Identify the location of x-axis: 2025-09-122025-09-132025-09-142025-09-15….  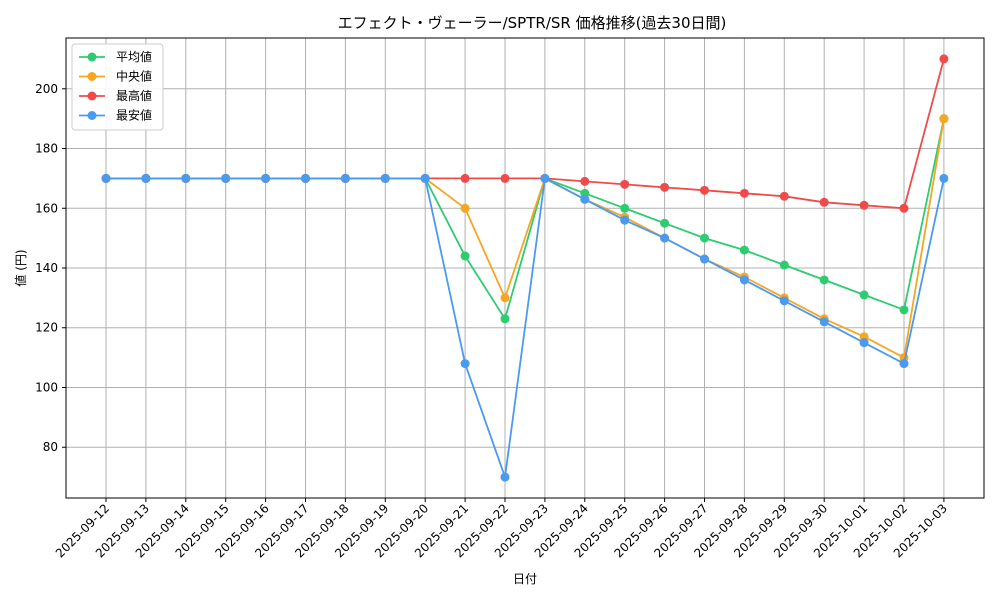
(501, 529).